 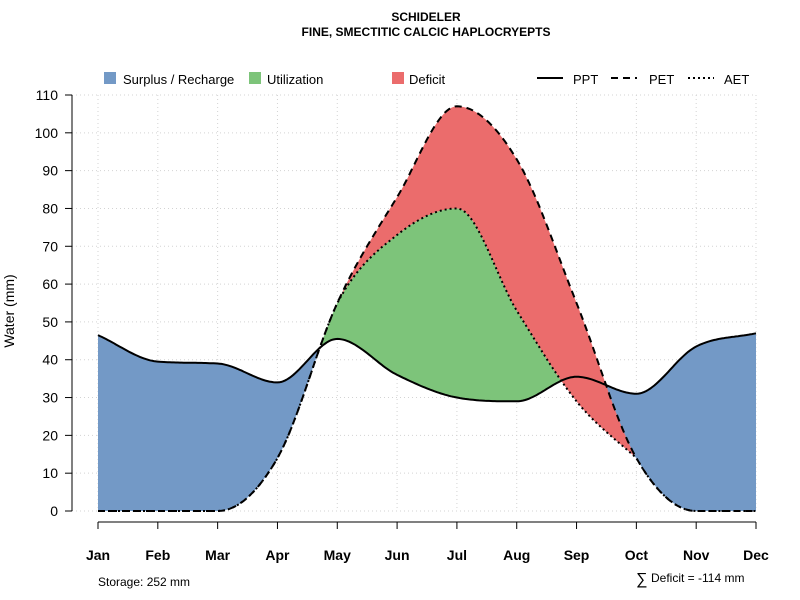 I want to click on legend-label-surplus: Surplus / Recharge, so click(x=178, y=79).